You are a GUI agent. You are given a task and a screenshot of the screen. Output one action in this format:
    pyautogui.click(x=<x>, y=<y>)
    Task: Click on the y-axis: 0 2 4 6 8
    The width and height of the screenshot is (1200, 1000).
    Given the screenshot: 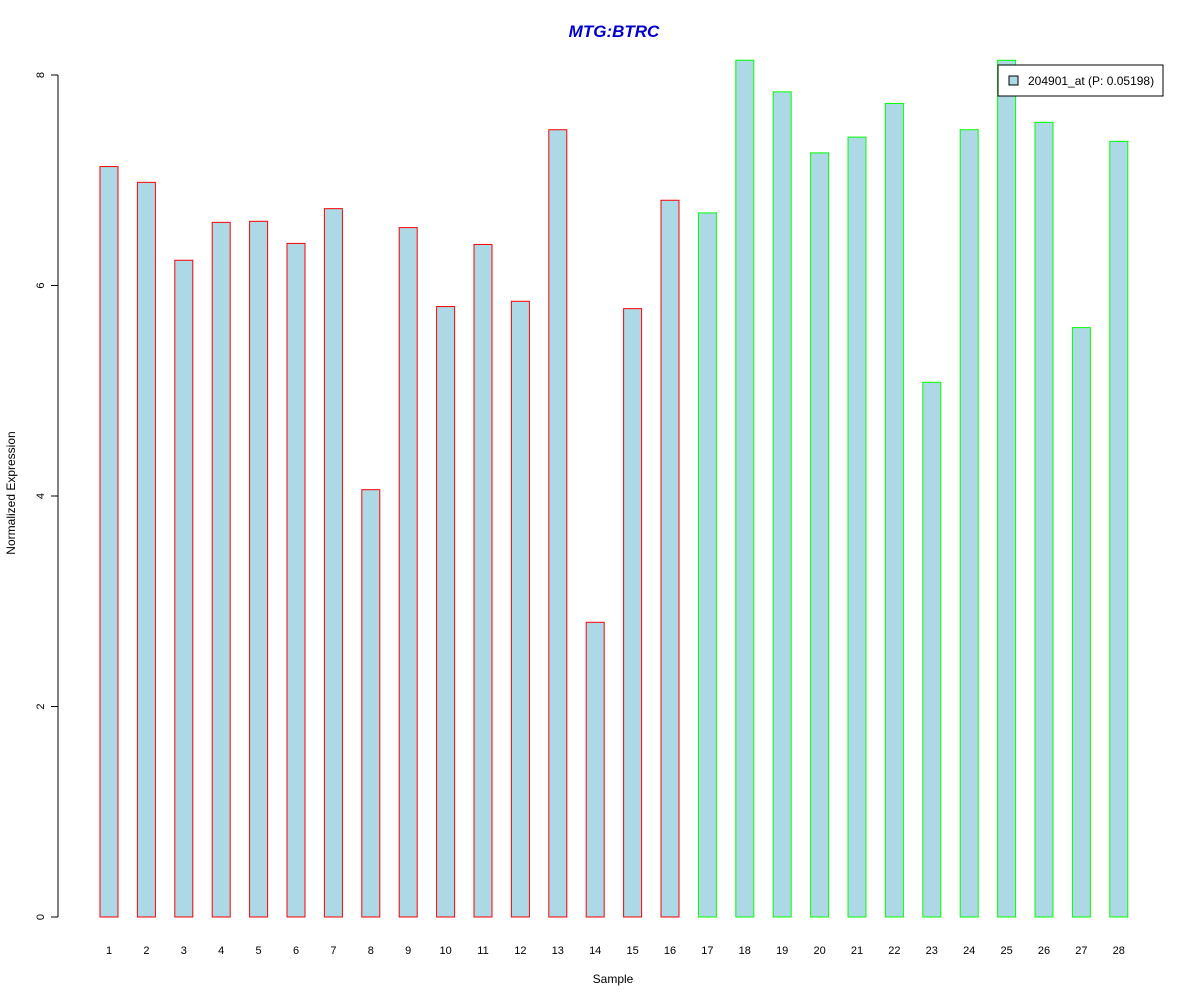 What is the action you would take?
    pyautogui.click(x=47, y=496)
    